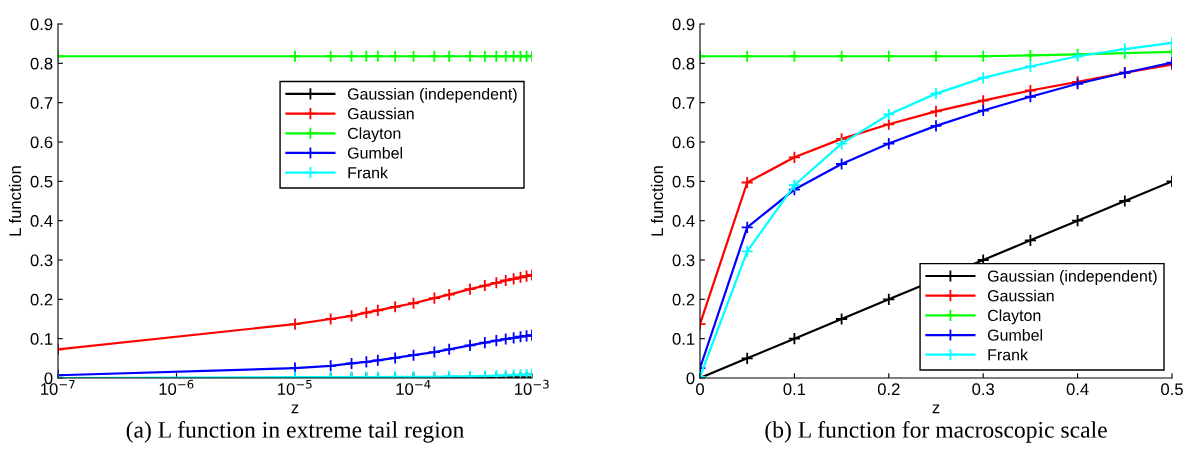 Image resolution: width=1186 pixels, height=467 pixels. I want to click on x-tick-label: 0.4, so click(1077, 389).